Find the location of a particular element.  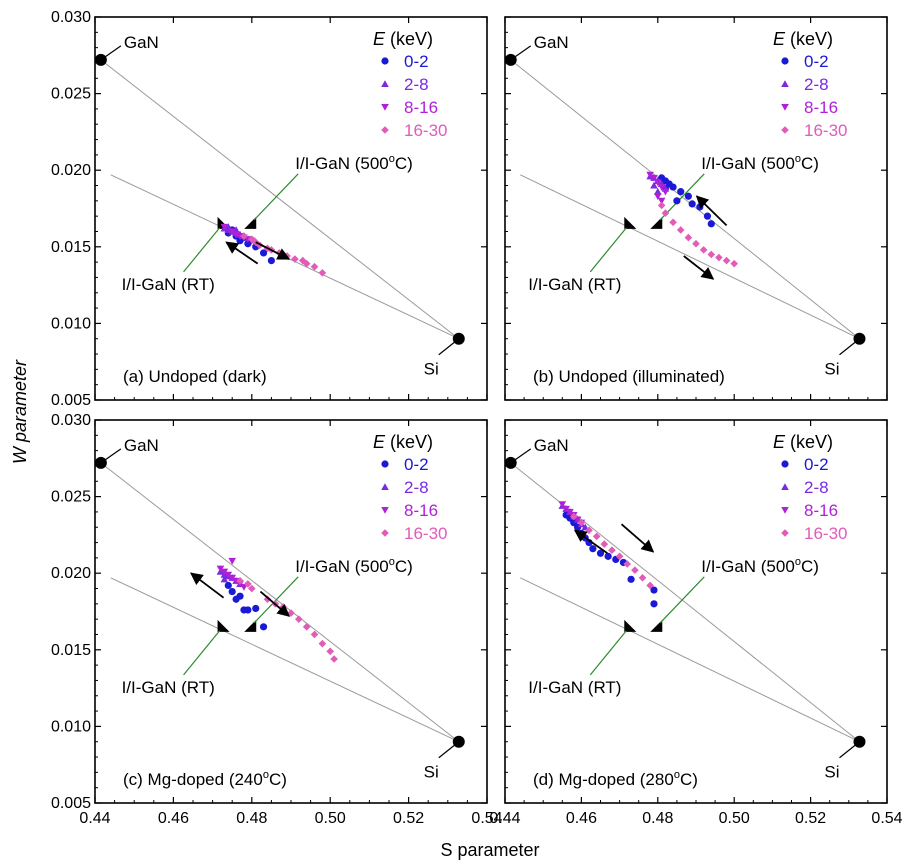

reference-point-gan is located at coordinates (510, 59).